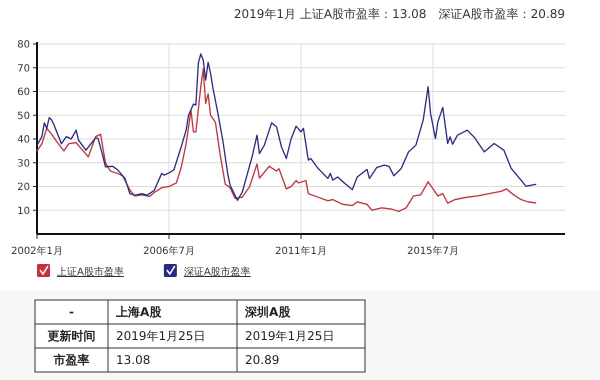  Describe the element at coordinates (23, 116) in the screenshot. I see `y-tick-label: 50` at that location.